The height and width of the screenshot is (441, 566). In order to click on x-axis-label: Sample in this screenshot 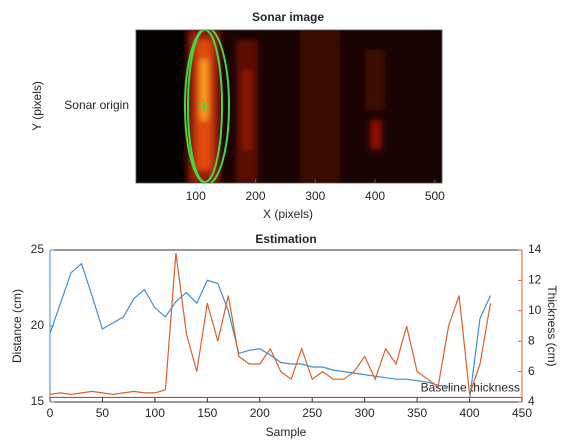, I will do `click(286, 432)`.